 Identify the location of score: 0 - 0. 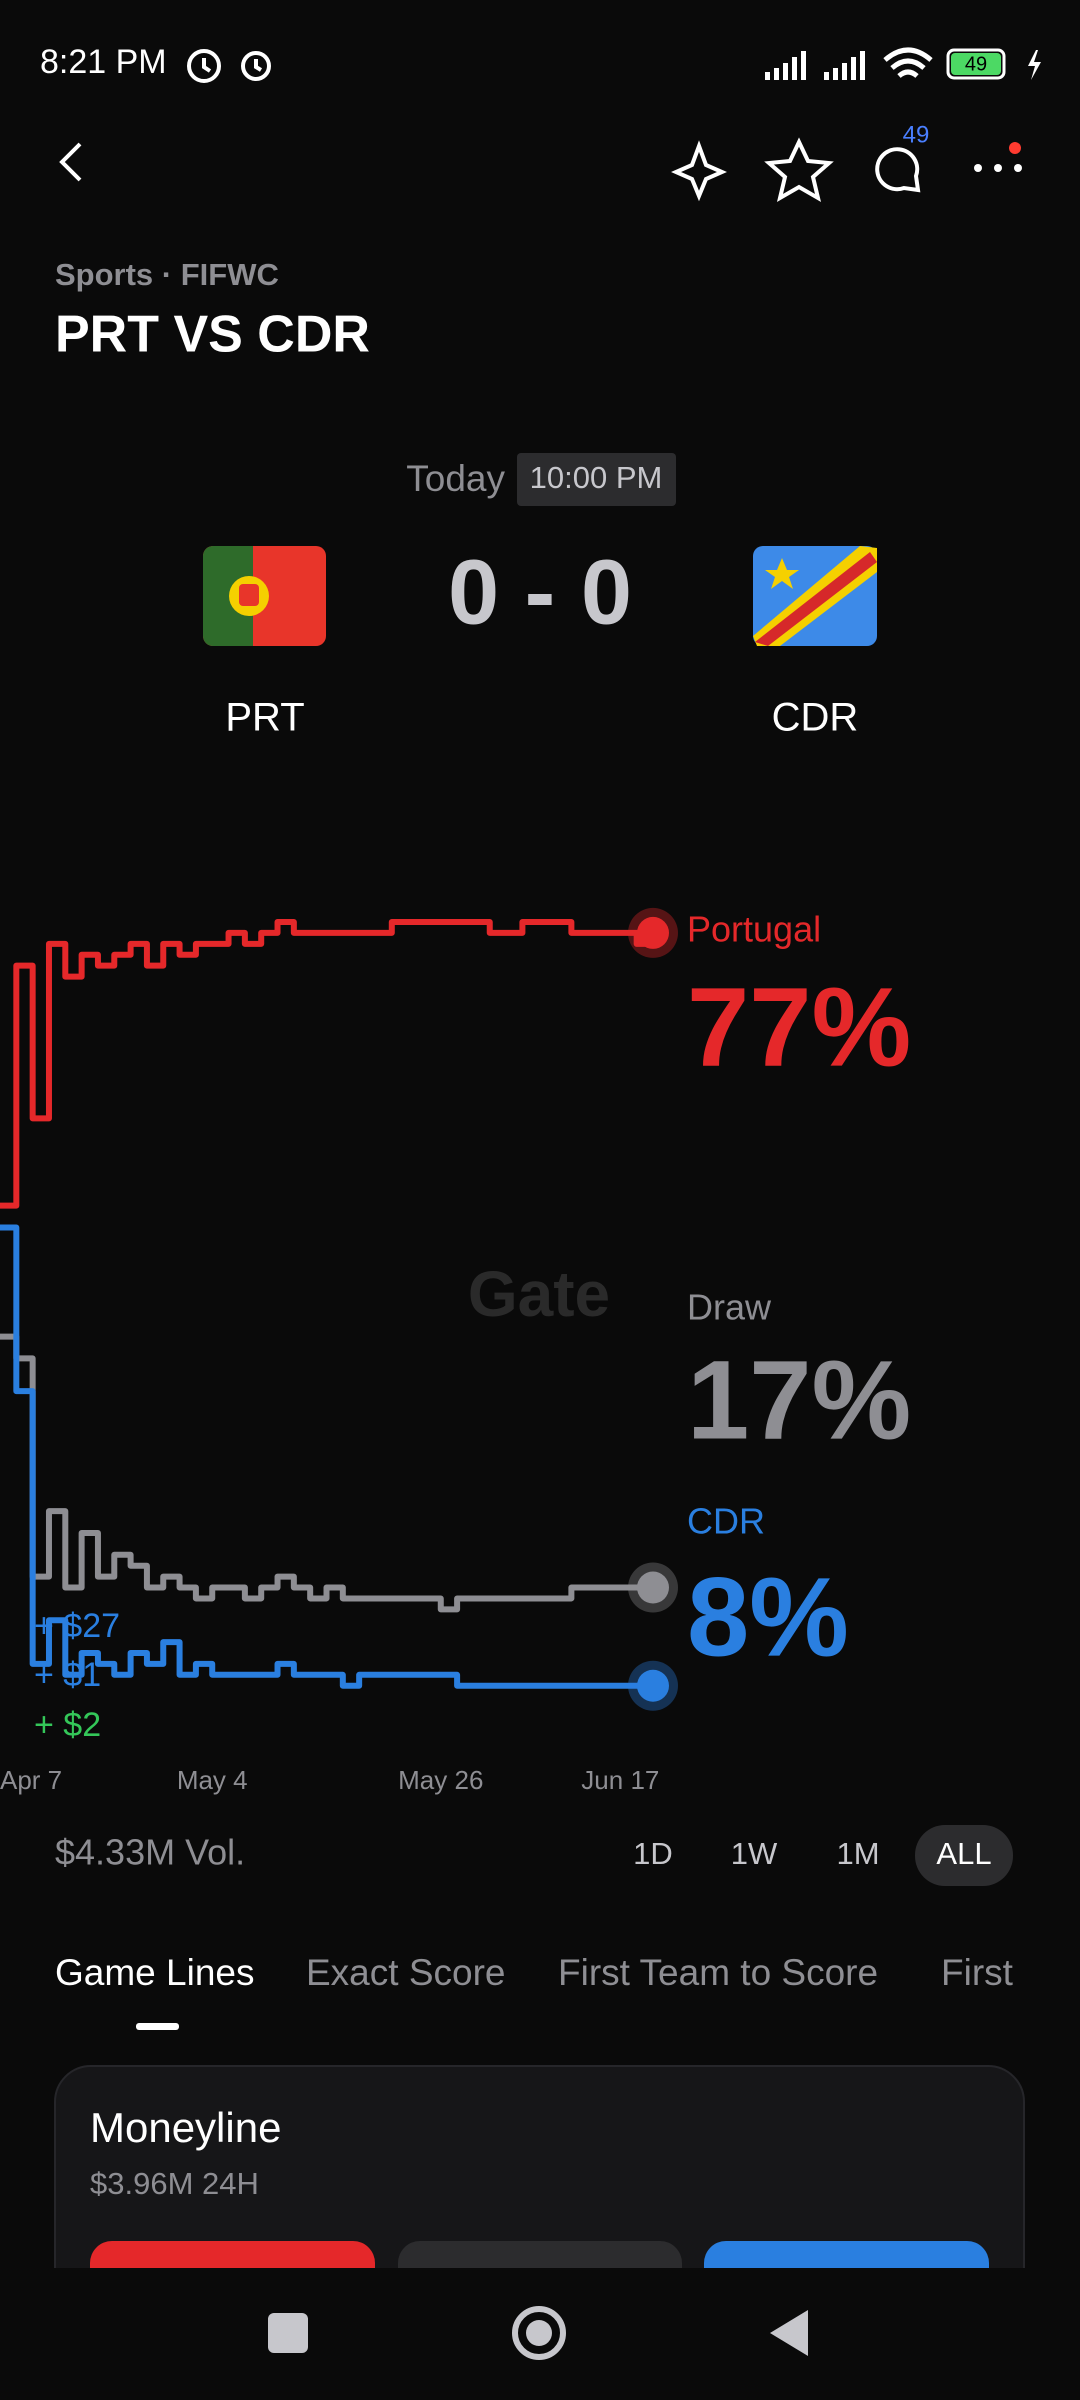
(540, 592).